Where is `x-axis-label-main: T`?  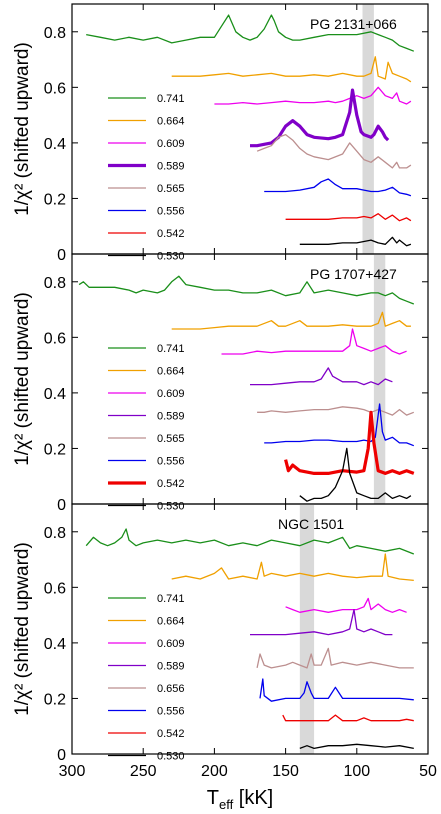
x-axis-label-main: T is located at coordinates (213, 798).